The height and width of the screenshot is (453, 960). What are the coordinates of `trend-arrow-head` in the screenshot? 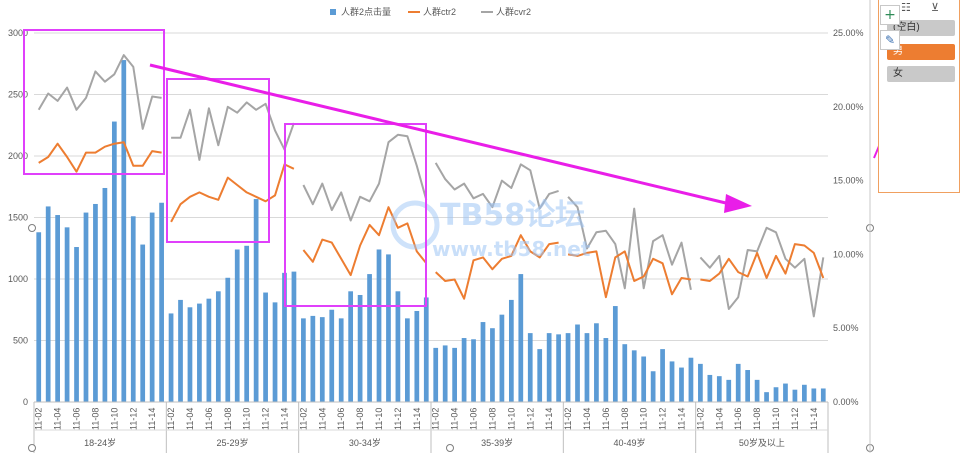 It's located at (738, 203).